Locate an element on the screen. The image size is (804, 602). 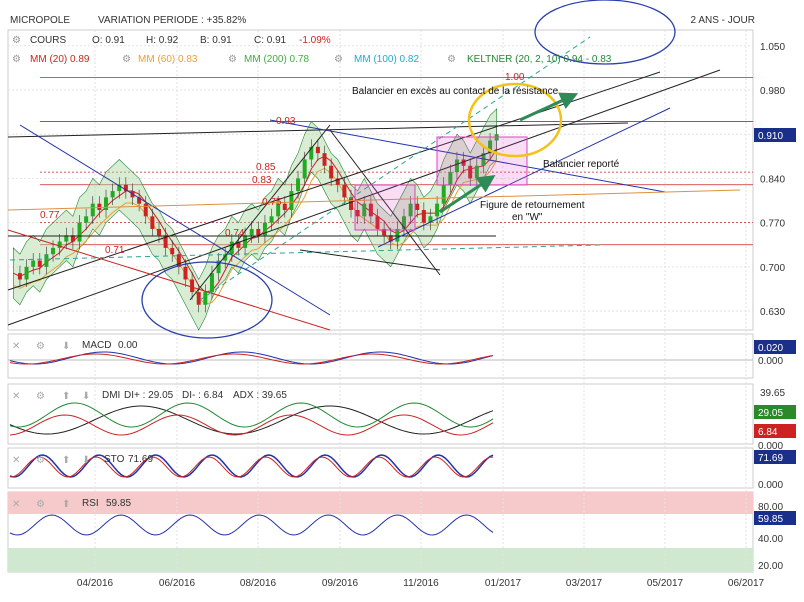
mm100-gear-icon: ⚙ is located at coordinates (338, 59).